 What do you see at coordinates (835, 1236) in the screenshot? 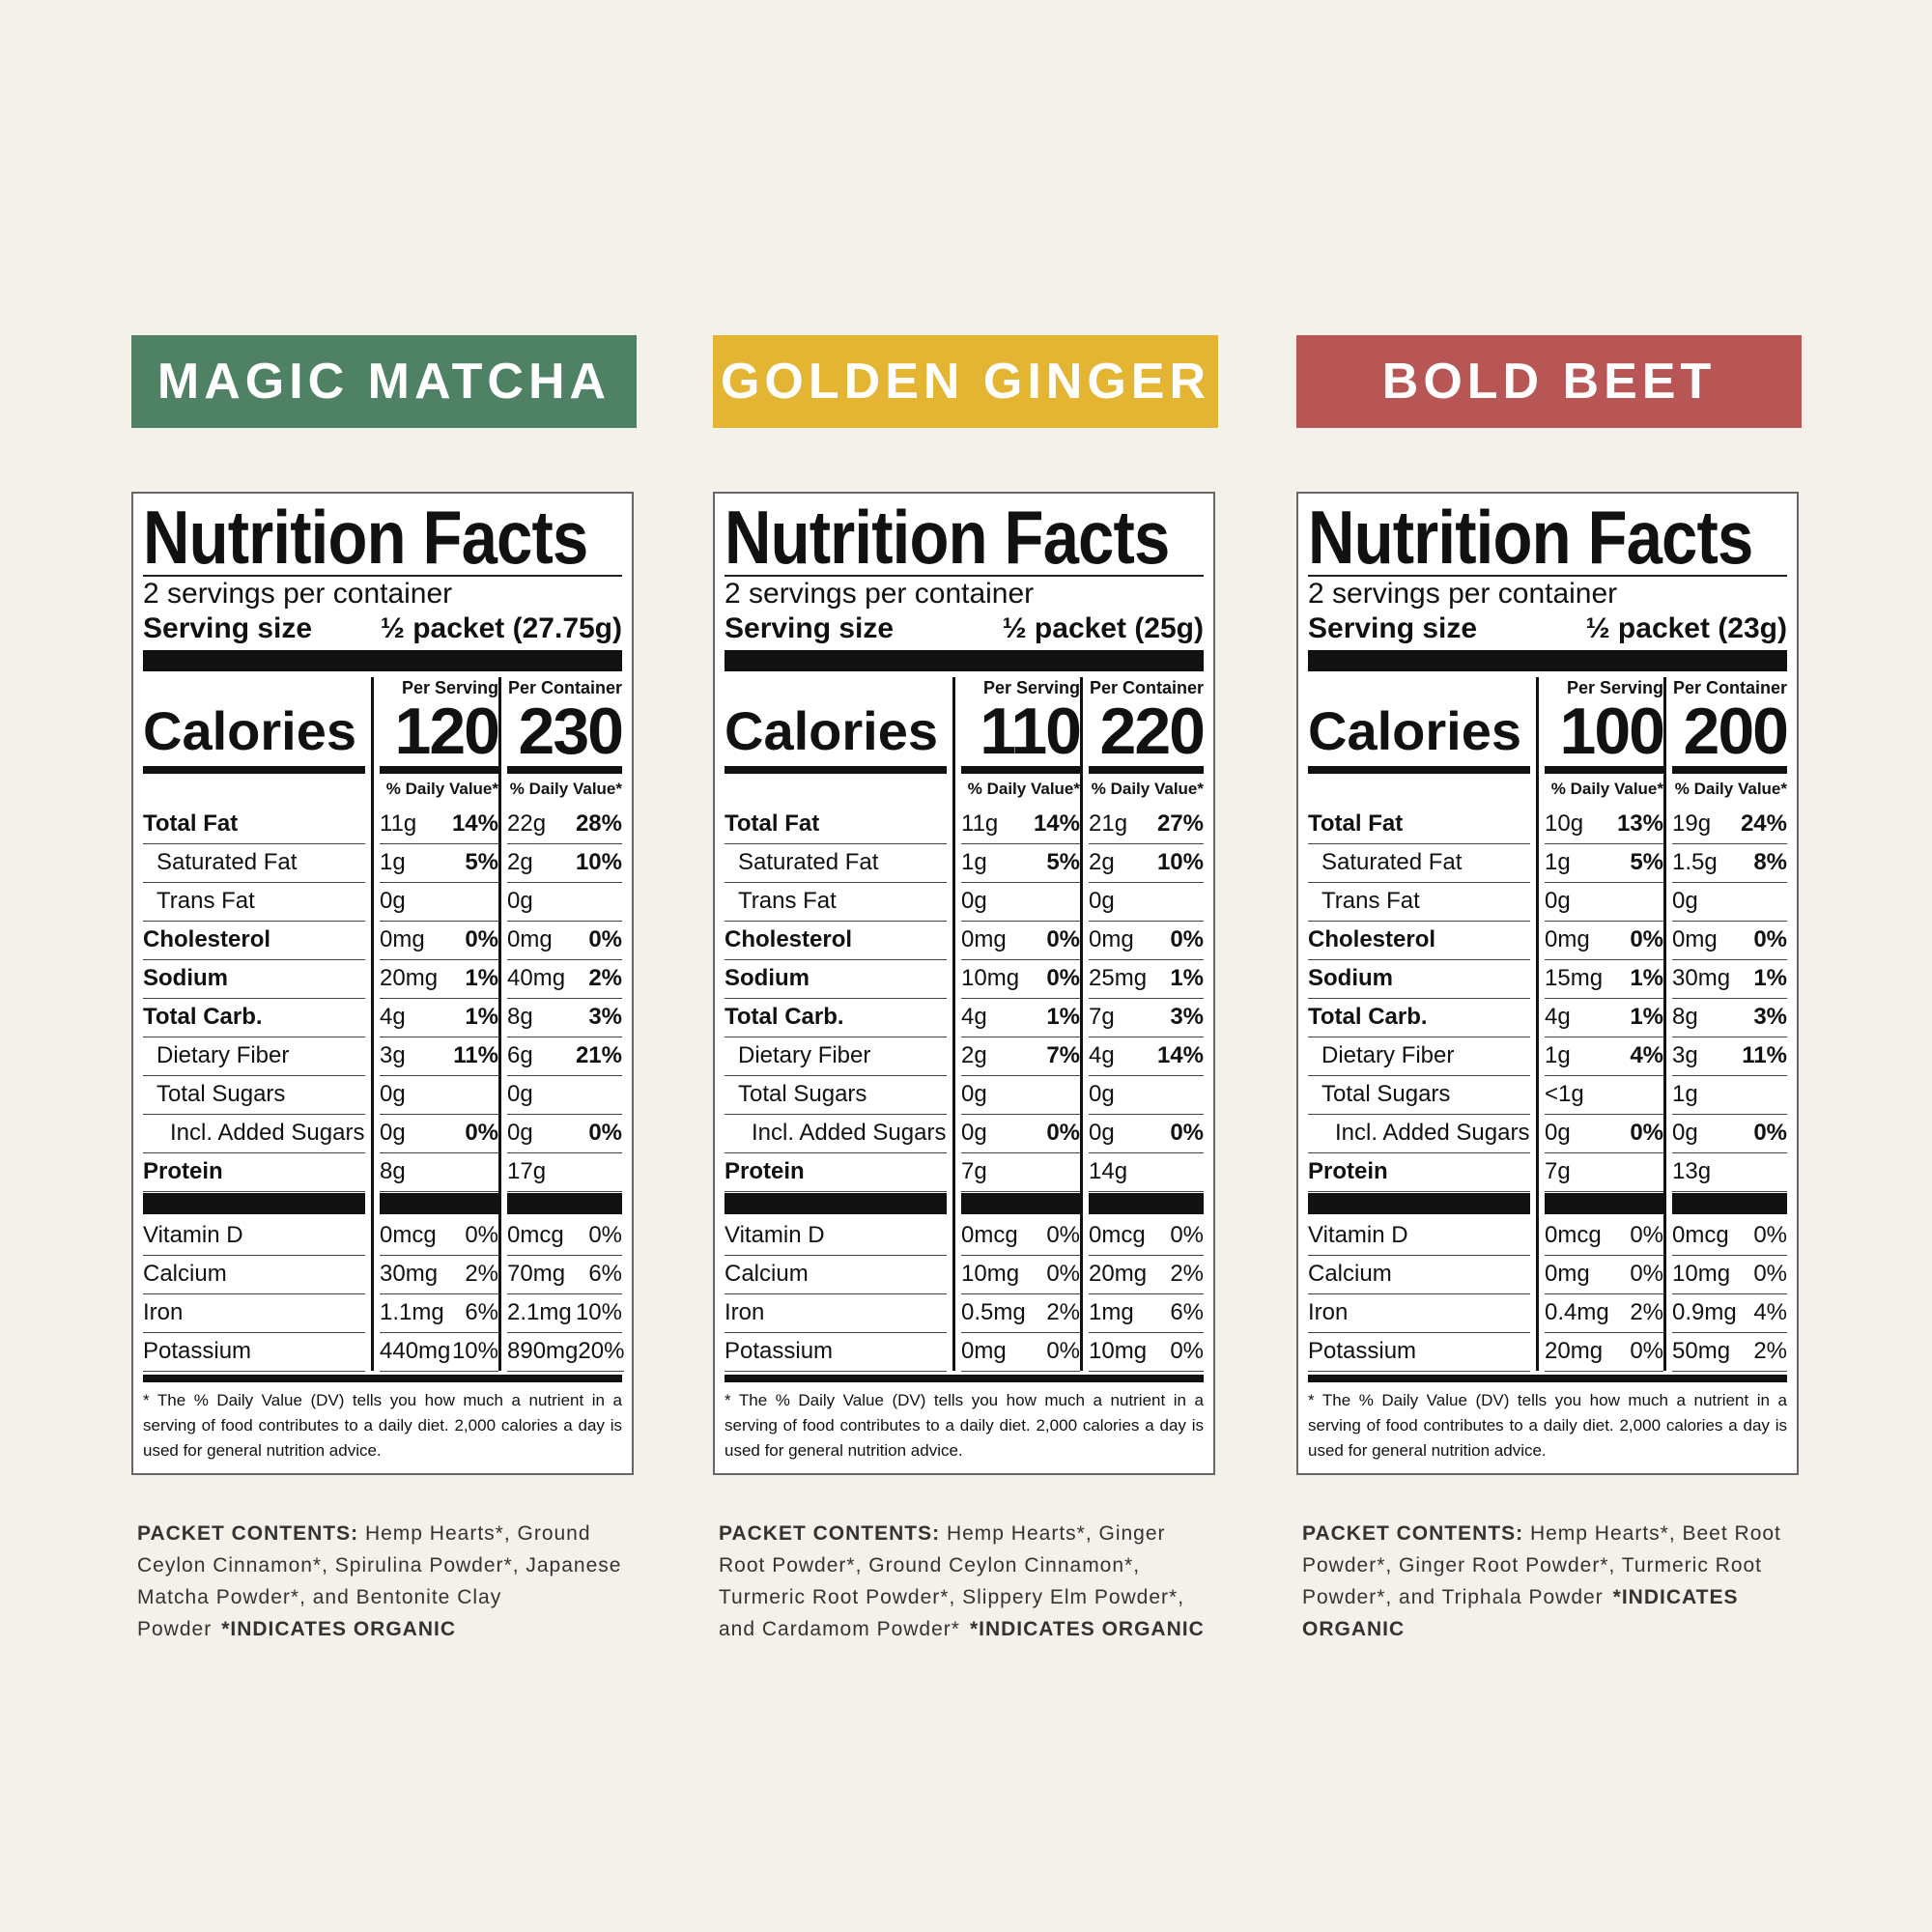
I see `nutrient-name: Vitamin D` at bounding box center [835, 1236].